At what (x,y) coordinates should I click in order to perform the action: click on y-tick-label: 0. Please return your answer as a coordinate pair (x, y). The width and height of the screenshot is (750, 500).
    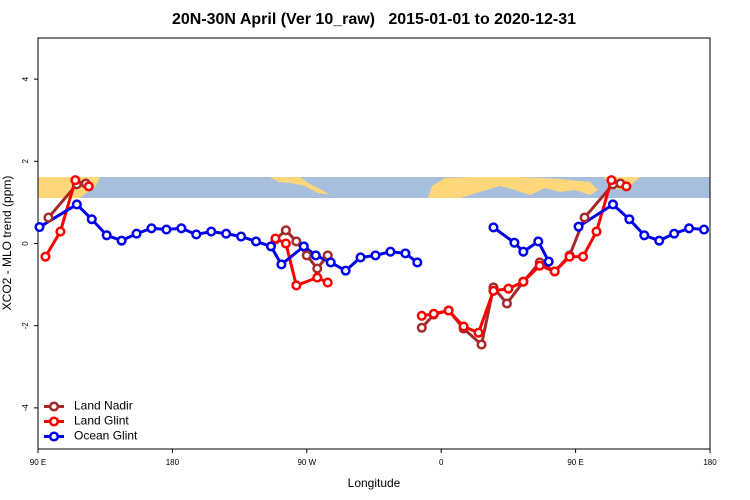
    Looking at the image, I should click on (25, 243).